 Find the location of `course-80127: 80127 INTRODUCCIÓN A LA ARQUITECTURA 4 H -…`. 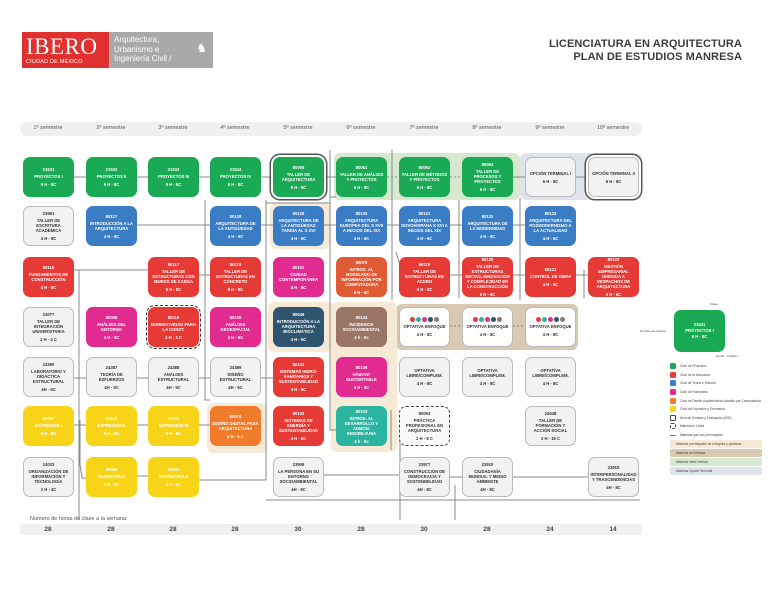

course-80127: 80127 INTRODUCCIÓN A LA ARQUITECTURA 4 H -… is located at coordinates (111, 226).